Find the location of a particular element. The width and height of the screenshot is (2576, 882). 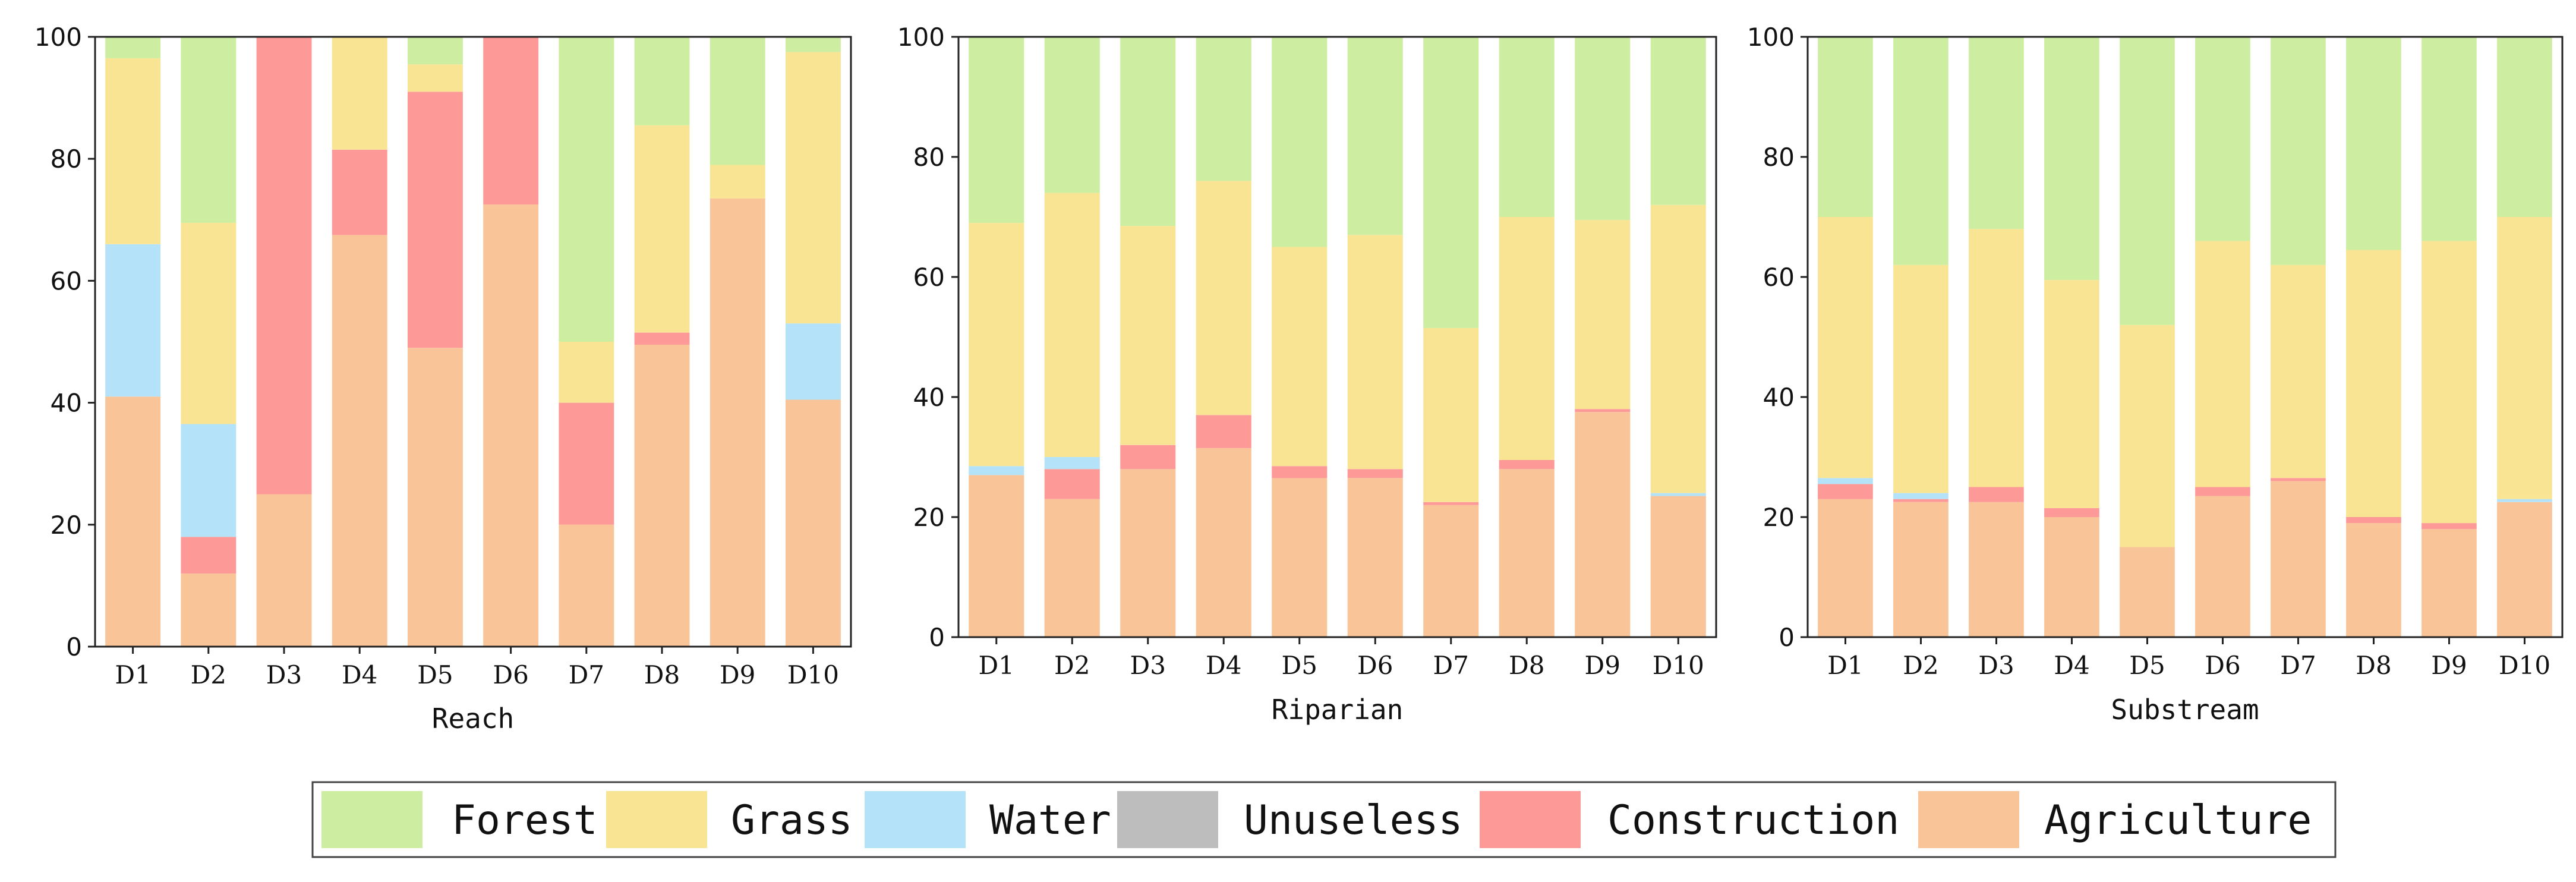

bar-d10-grass is located at coordinates (2525, 358).